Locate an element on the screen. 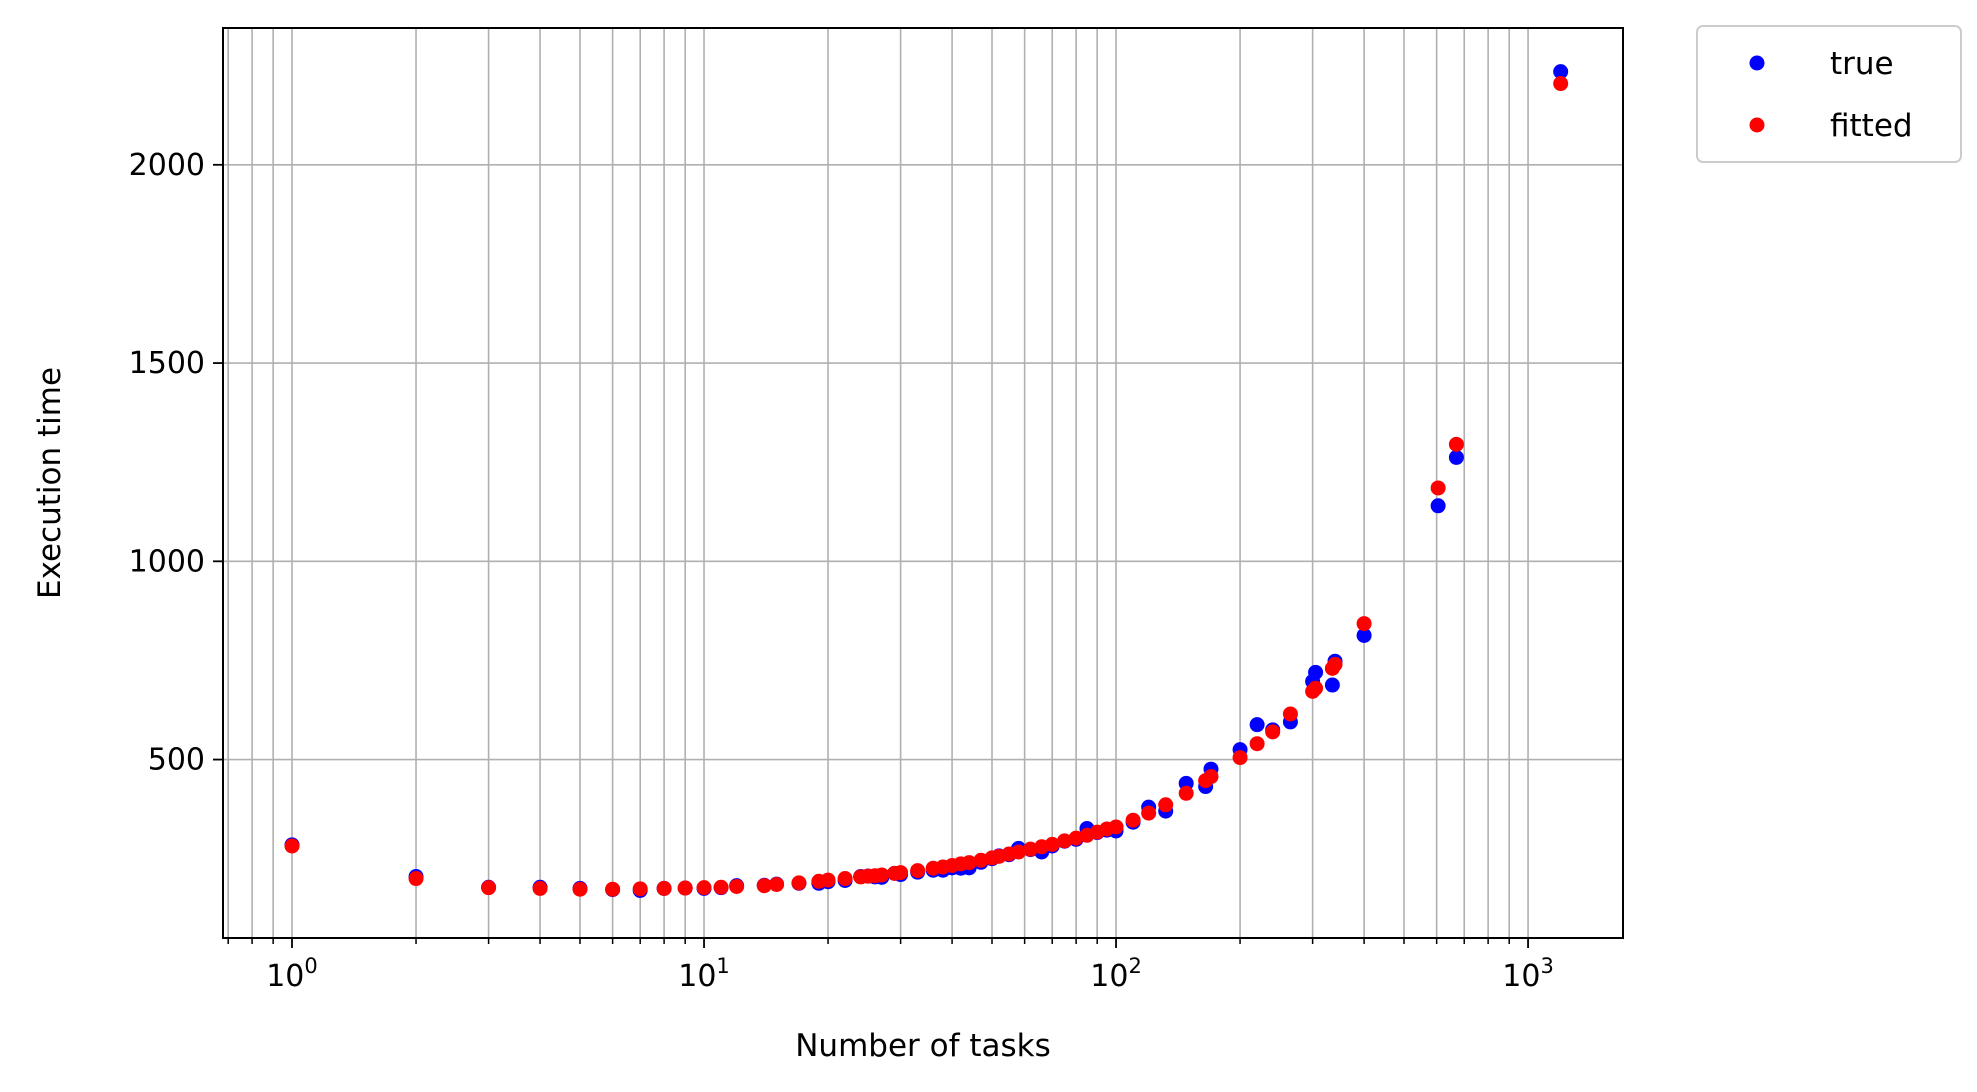 This screenshot has height=1092, width=1977. legend-label-true: true is located at coordinates (1862, 64).